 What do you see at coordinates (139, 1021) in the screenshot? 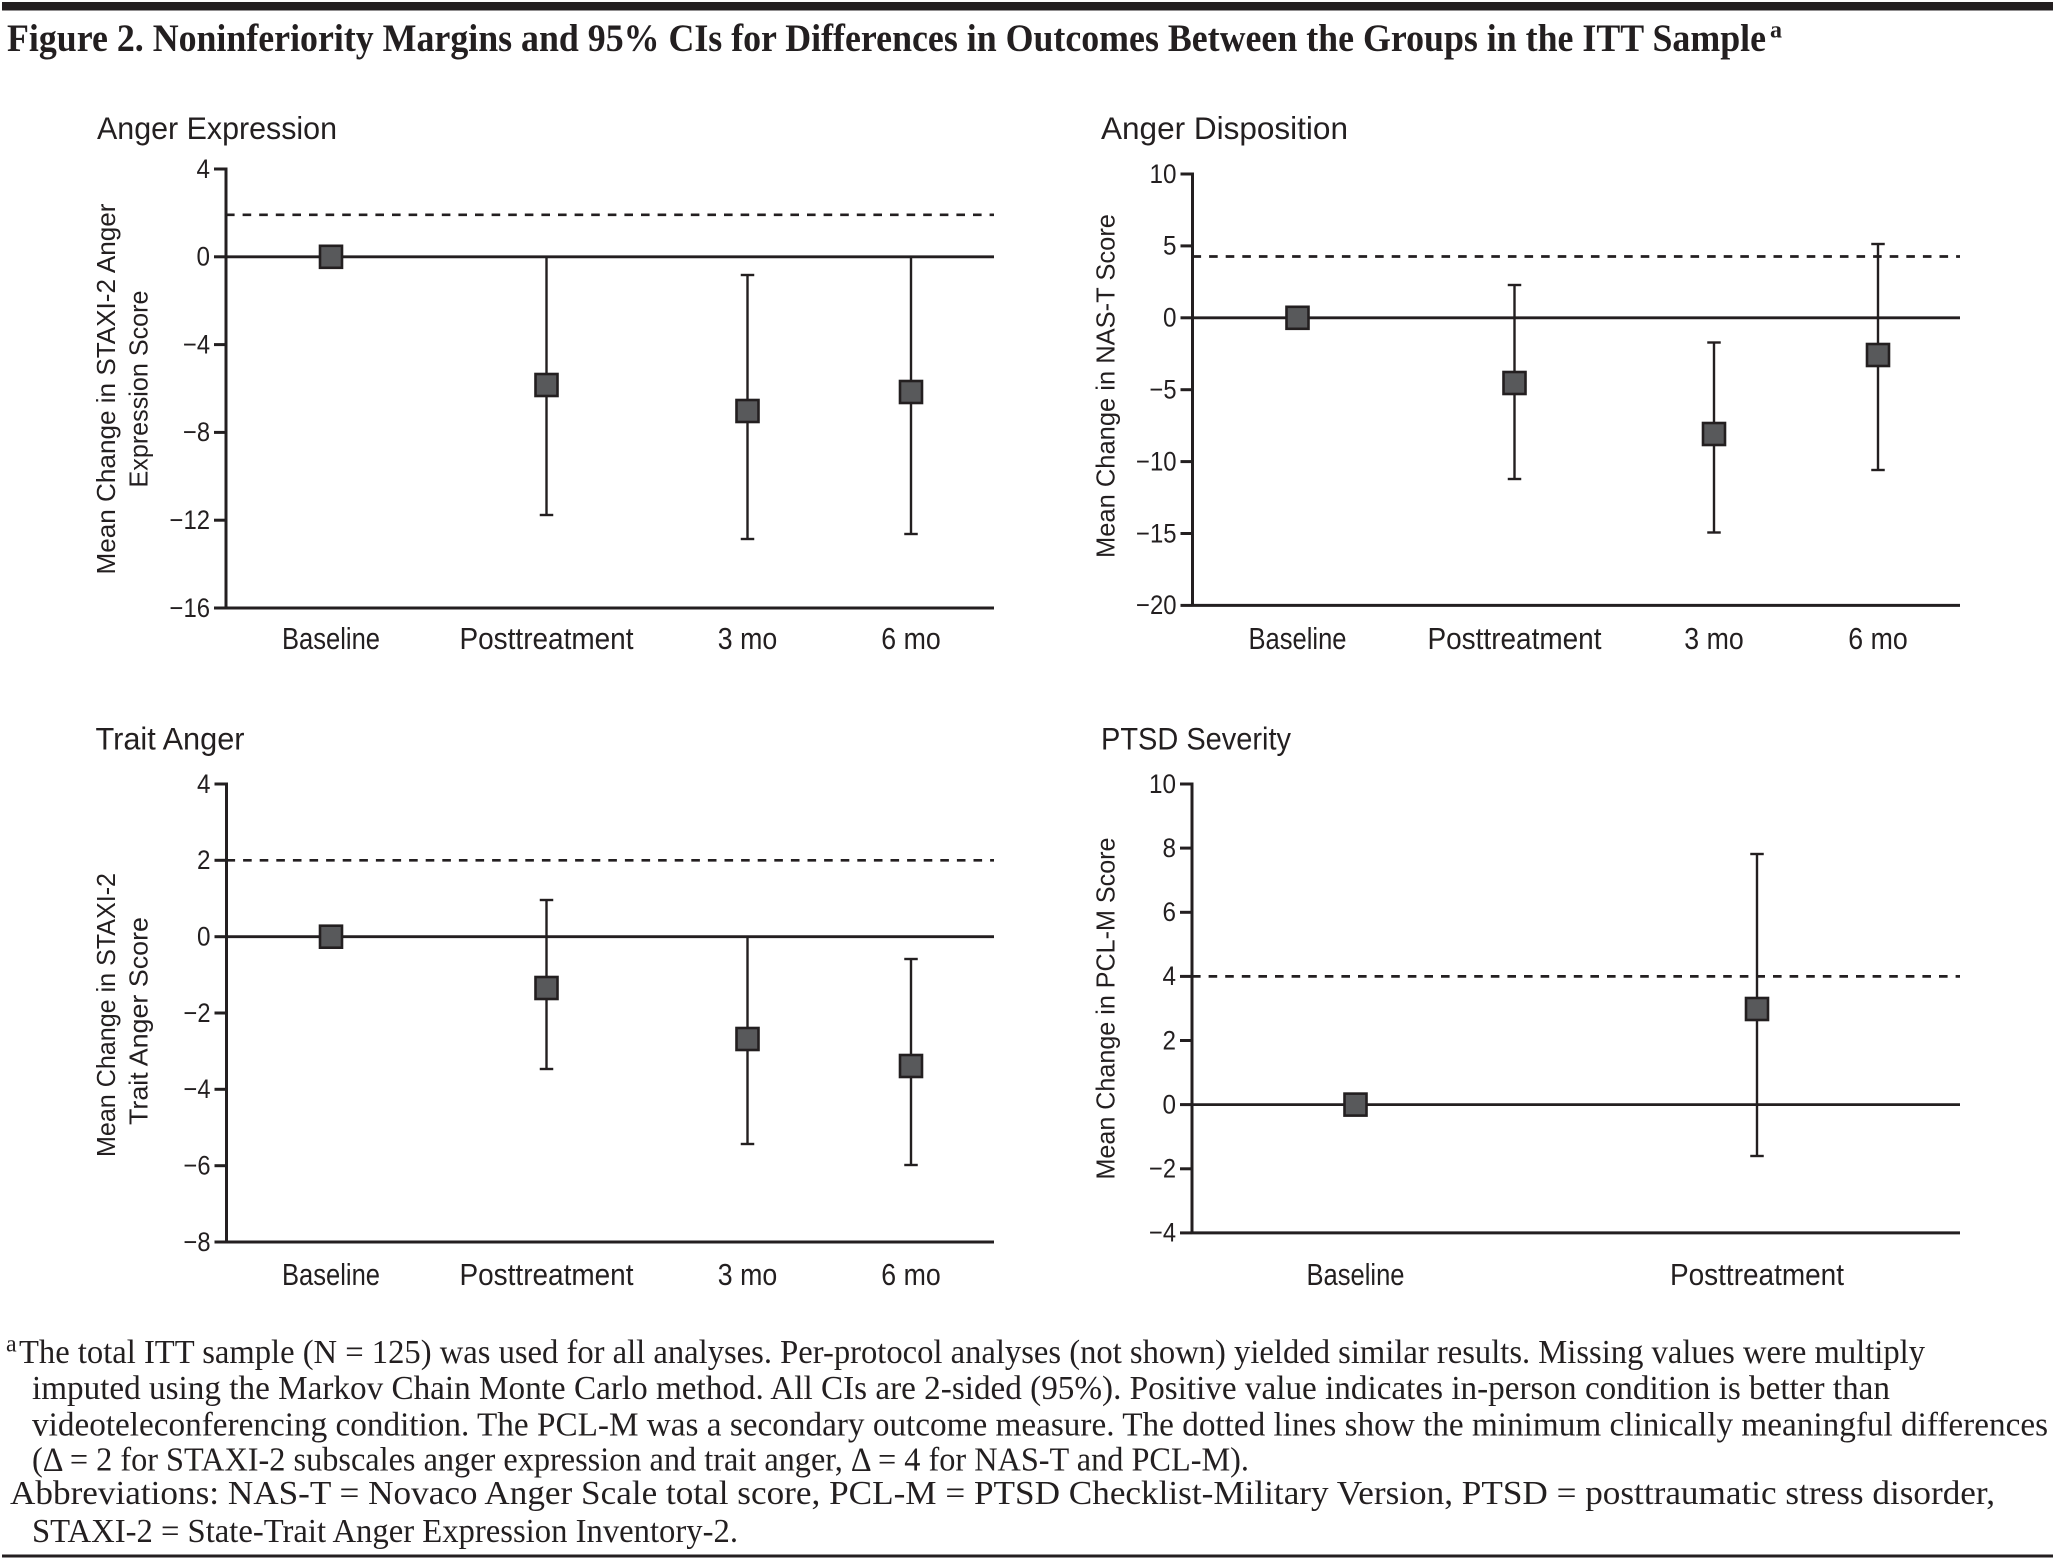
I see `svg-text: Trait Anger Score` at bounding box center [139, 1021].